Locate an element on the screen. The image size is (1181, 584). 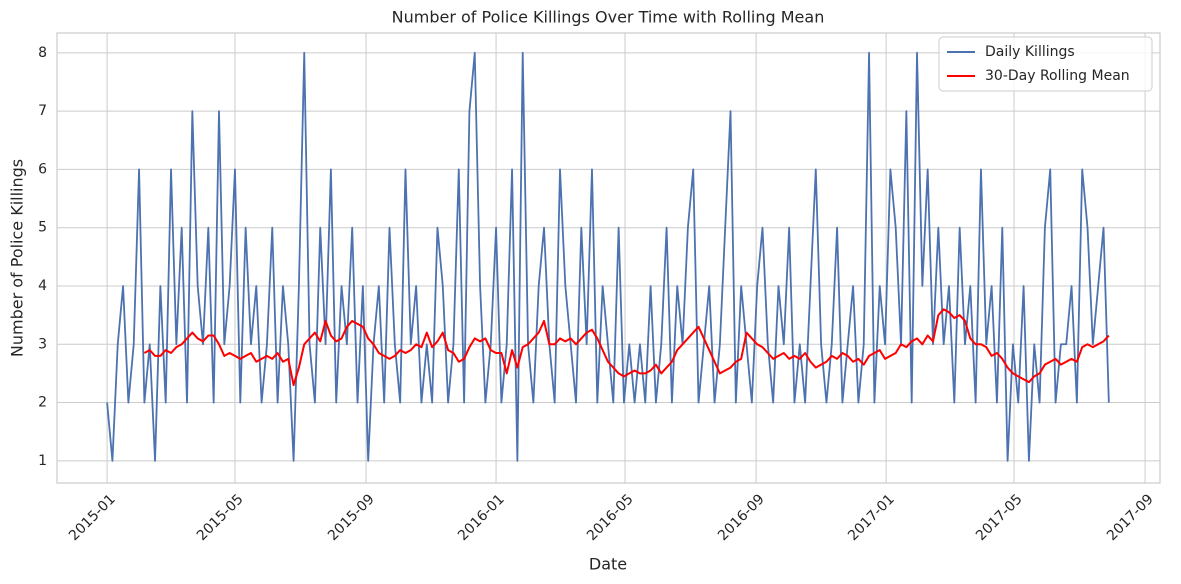
y-tick-label: 7 is located at coordinates (42, 111).